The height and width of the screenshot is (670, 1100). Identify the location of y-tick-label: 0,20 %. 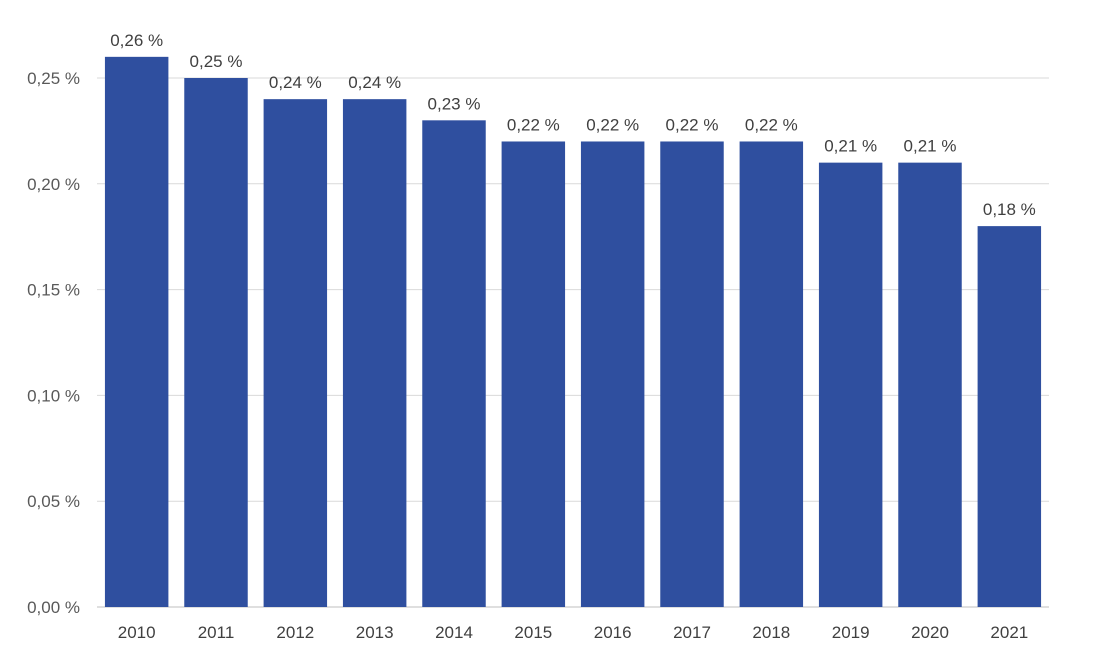
(53, 184).